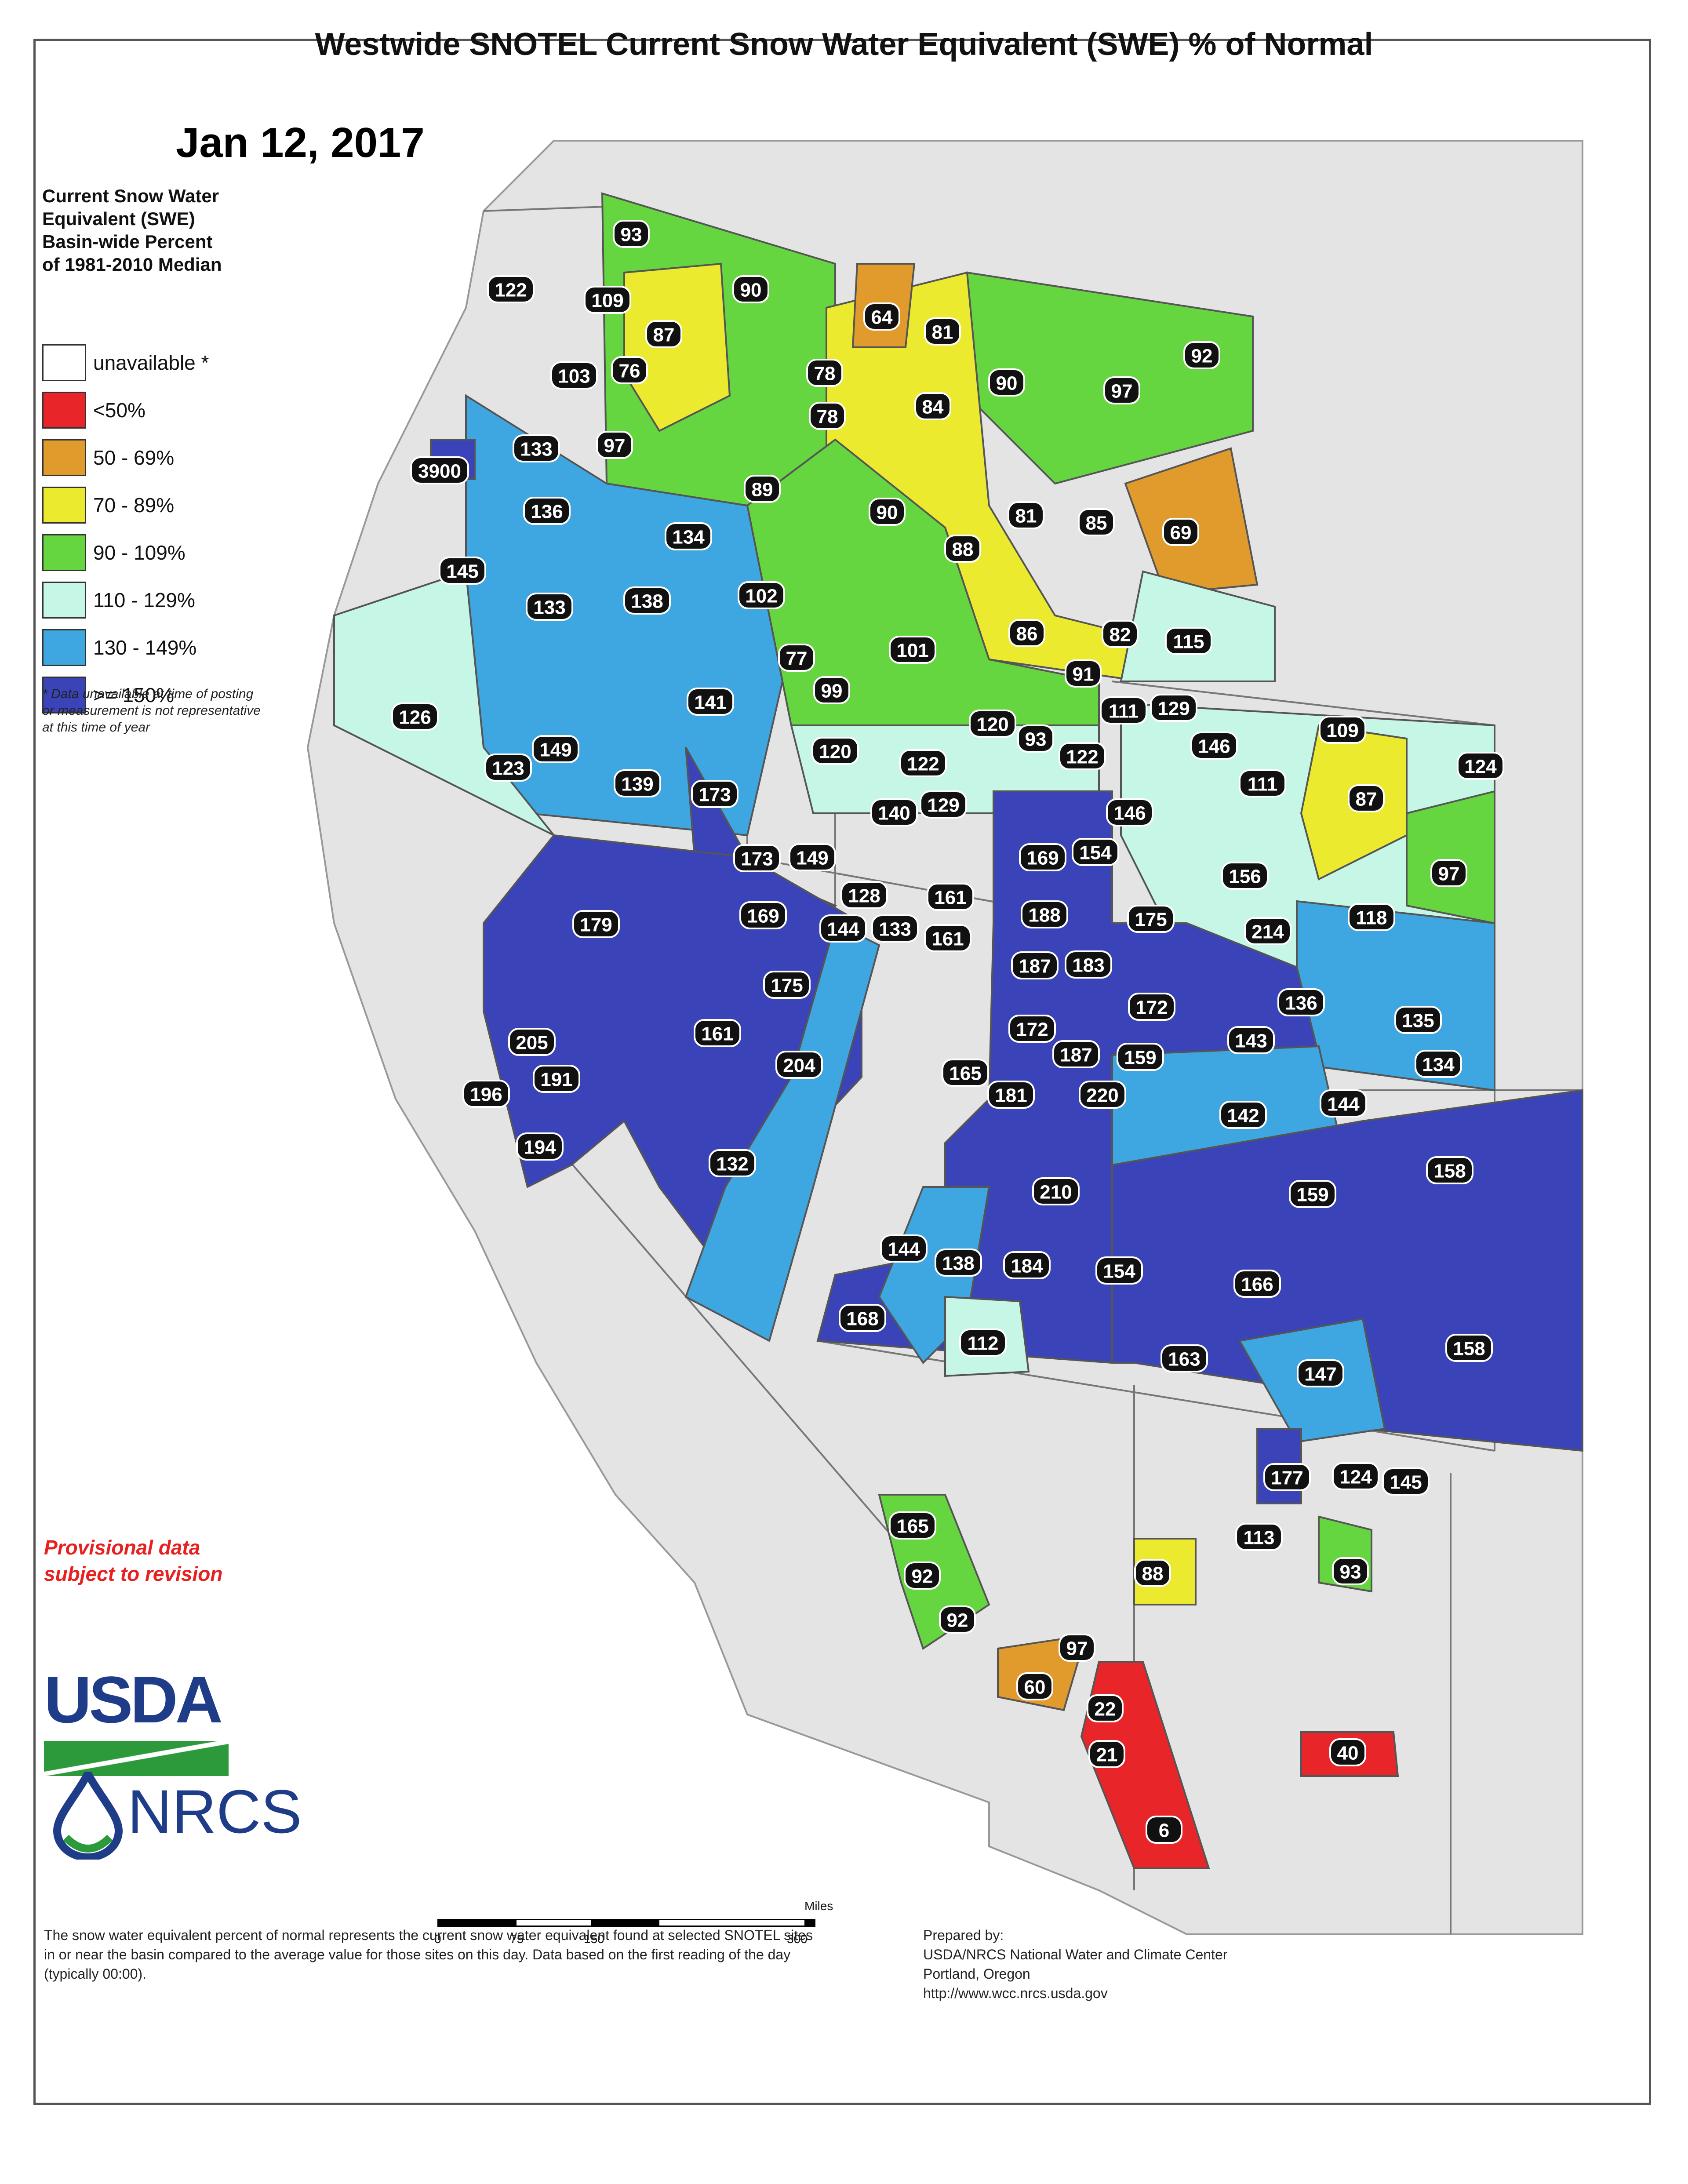 This screenshot has width=1688, height=2184. I want to click on usda-logo-swoosh, so click(136, 1758).